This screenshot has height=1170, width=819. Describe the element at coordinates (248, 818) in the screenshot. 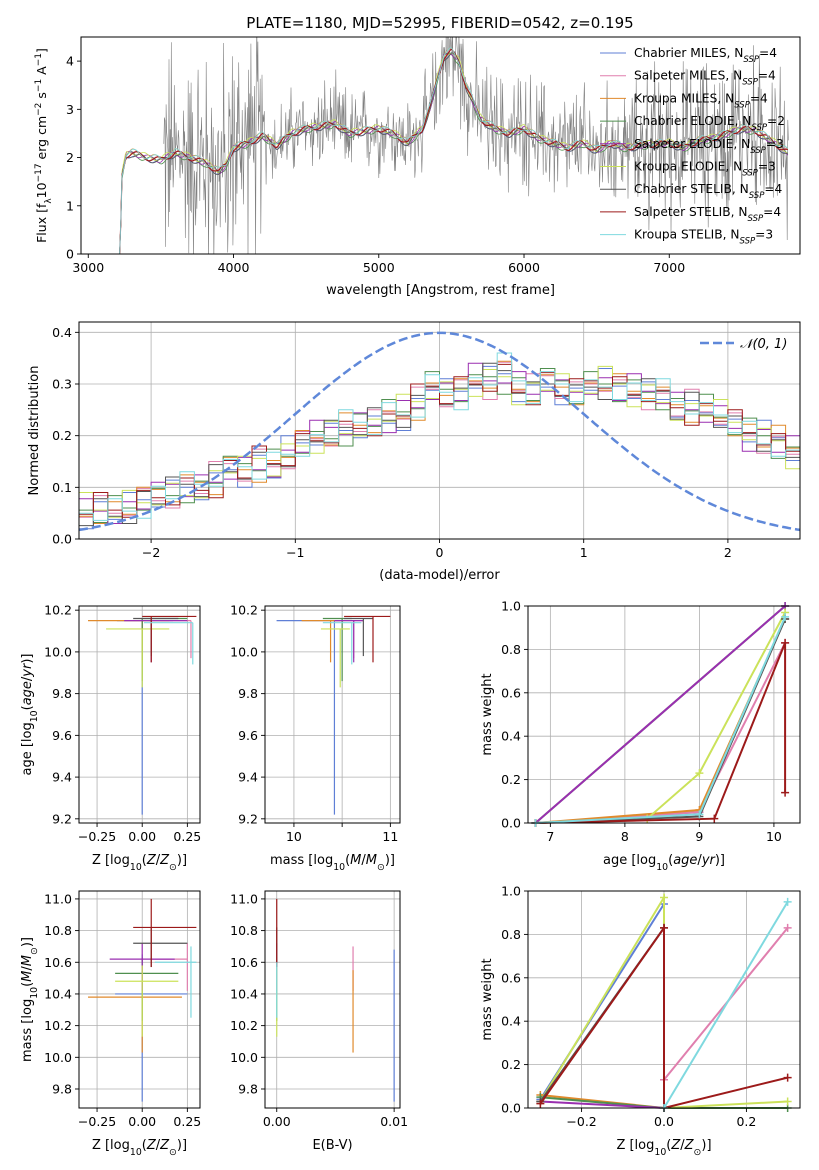

I see `y-tick-label: 9.2` at that location.